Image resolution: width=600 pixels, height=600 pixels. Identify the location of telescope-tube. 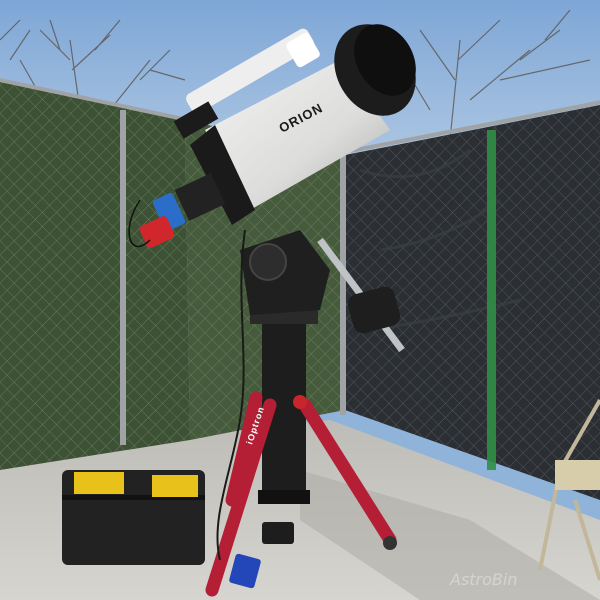
(297, 135).